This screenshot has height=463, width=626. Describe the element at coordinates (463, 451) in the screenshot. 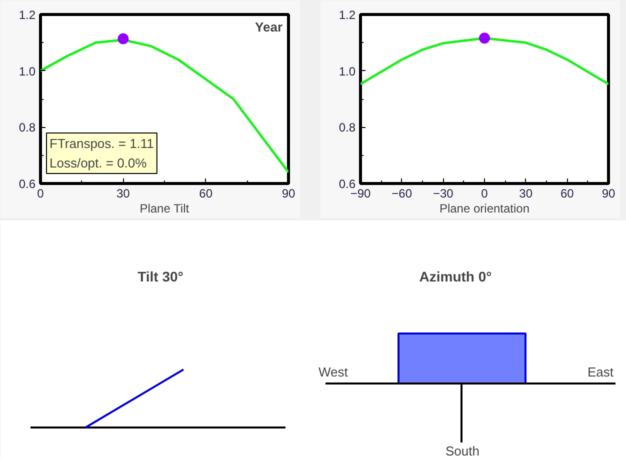

I see `text: South` at that location.